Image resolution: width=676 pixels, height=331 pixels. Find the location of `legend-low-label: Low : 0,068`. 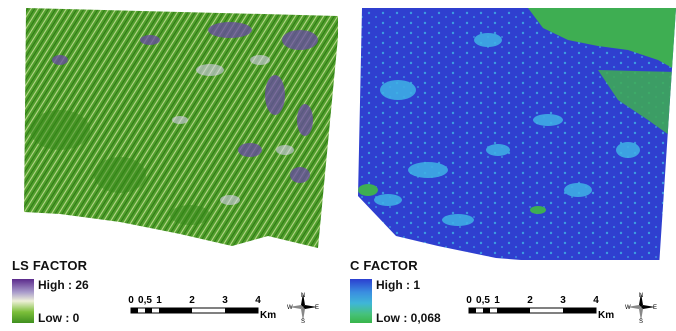

legend-low-label: Low : 0,068 is located at coordinates (408, 318).